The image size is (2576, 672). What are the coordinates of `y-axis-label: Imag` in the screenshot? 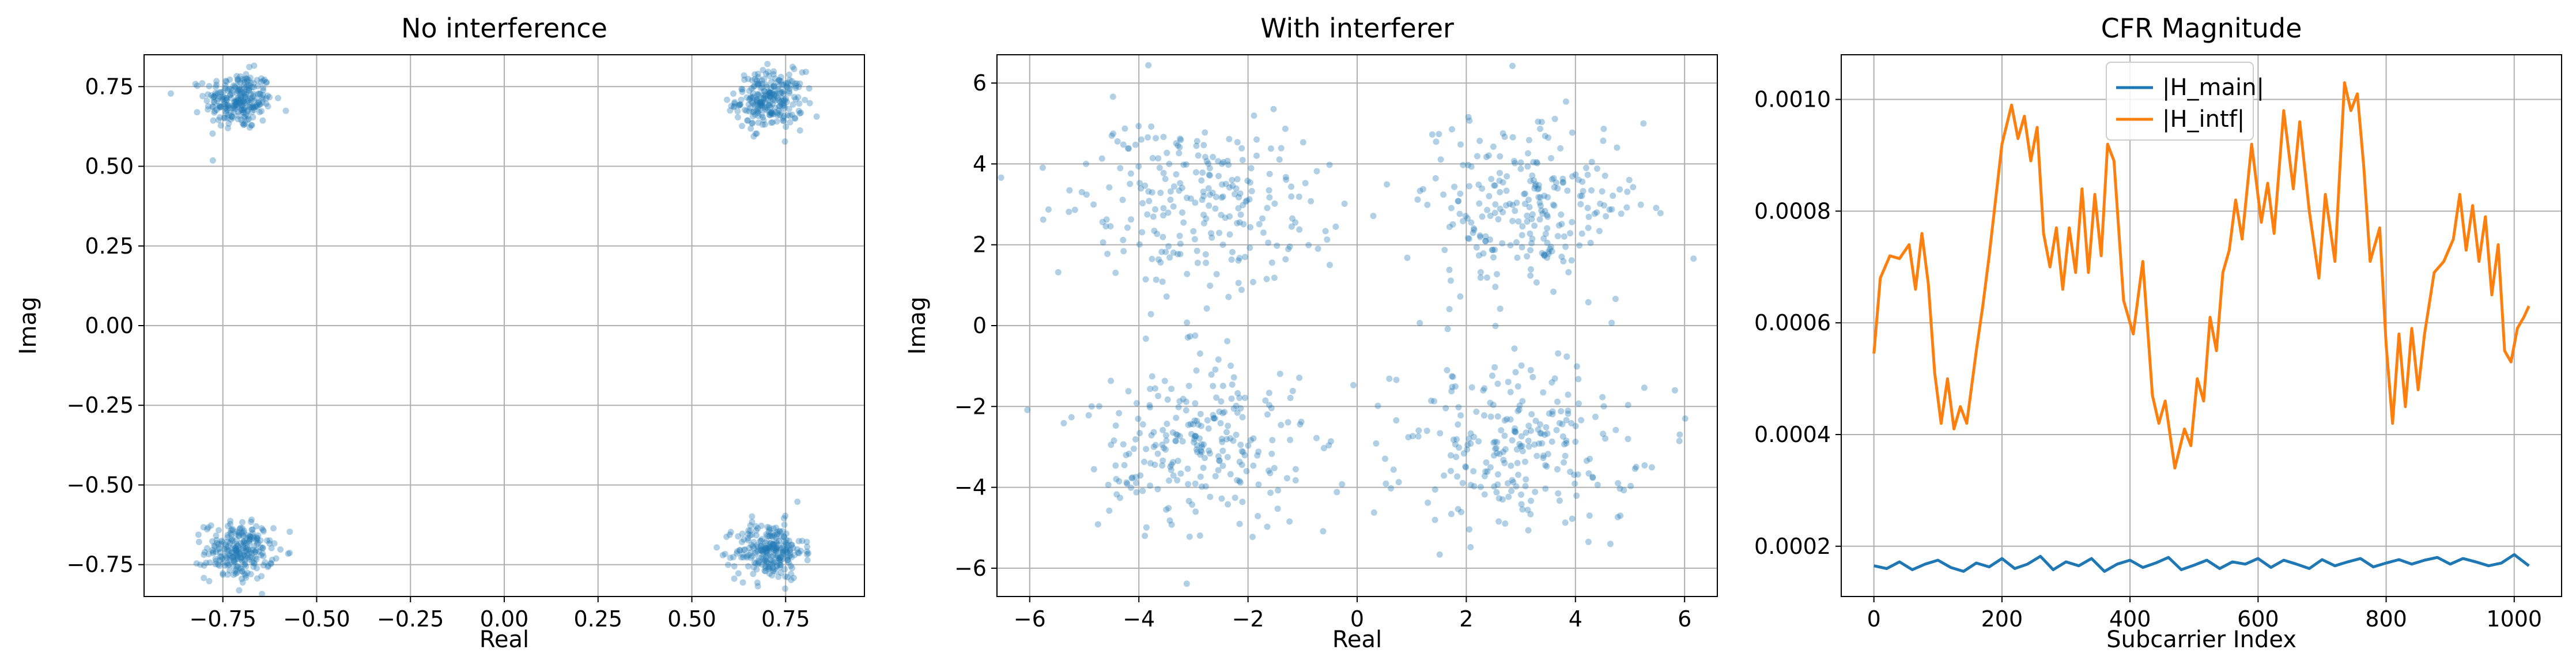 It's located at (917, 326).